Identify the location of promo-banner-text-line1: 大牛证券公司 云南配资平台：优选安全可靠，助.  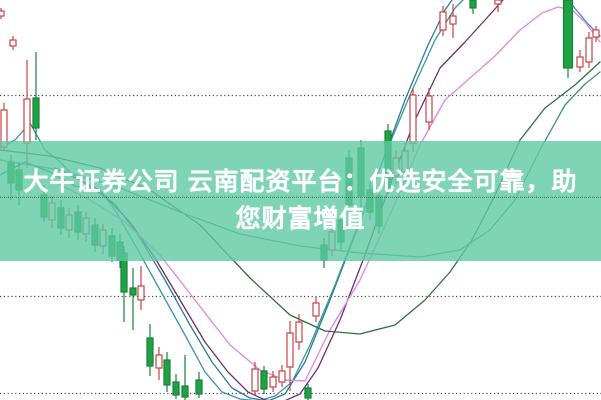
(300, 182).